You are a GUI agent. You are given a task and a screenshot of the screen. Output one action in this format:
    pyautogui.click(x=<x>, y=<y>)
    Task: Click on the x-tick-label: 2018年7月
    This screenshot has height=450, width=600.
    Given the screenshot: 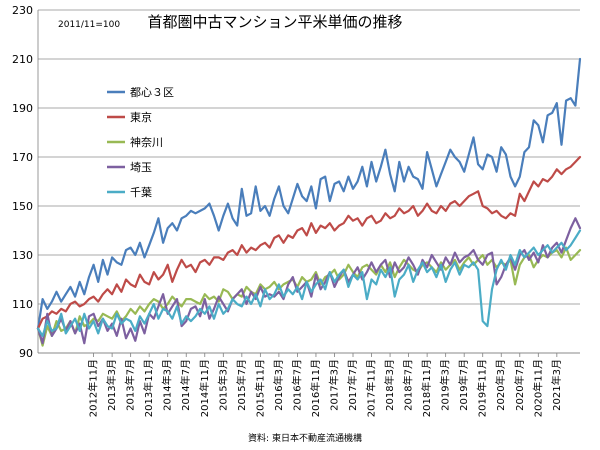 What is the action you would take?
    pyautogui.click(x=408, y=385)
    